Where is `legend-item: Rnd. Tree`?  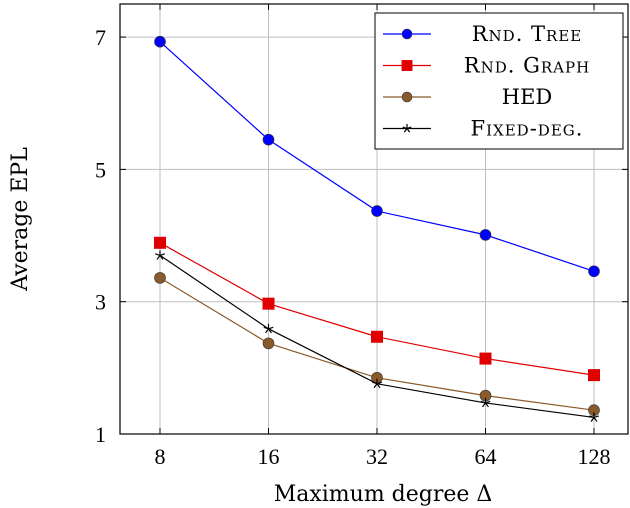
legend-item: Rnd. Tree is located at coordinates (483, 34).